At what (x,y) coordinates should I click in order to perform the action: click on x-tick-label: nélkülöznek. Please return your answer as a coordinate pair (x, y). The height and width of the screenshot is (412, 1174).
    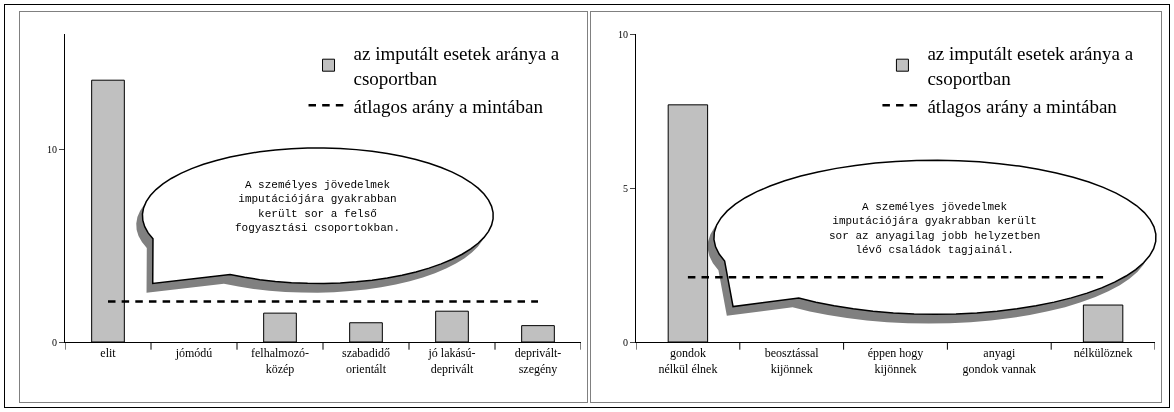
    Looking at the image, I should click on (1103, 353).